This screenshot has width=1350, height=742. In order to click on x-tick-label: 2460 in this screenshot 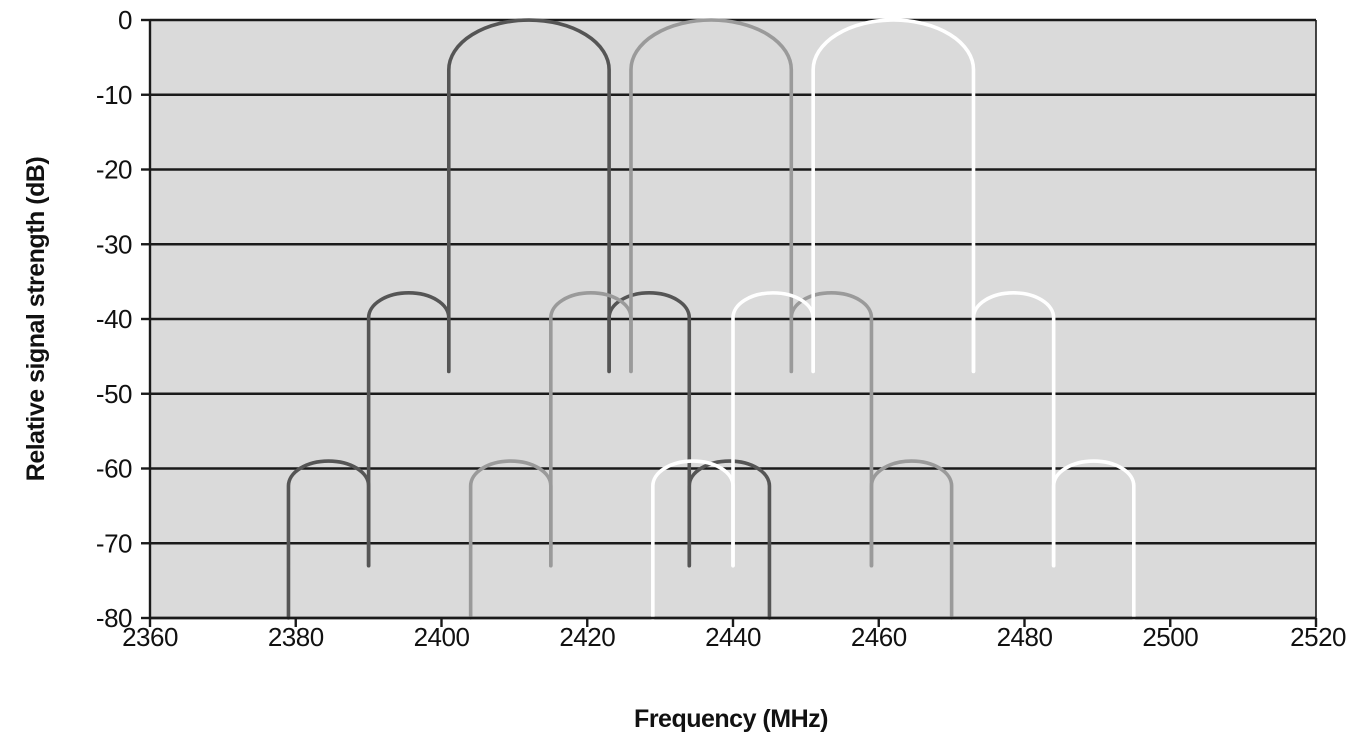, I will do `click(879, 637)`.